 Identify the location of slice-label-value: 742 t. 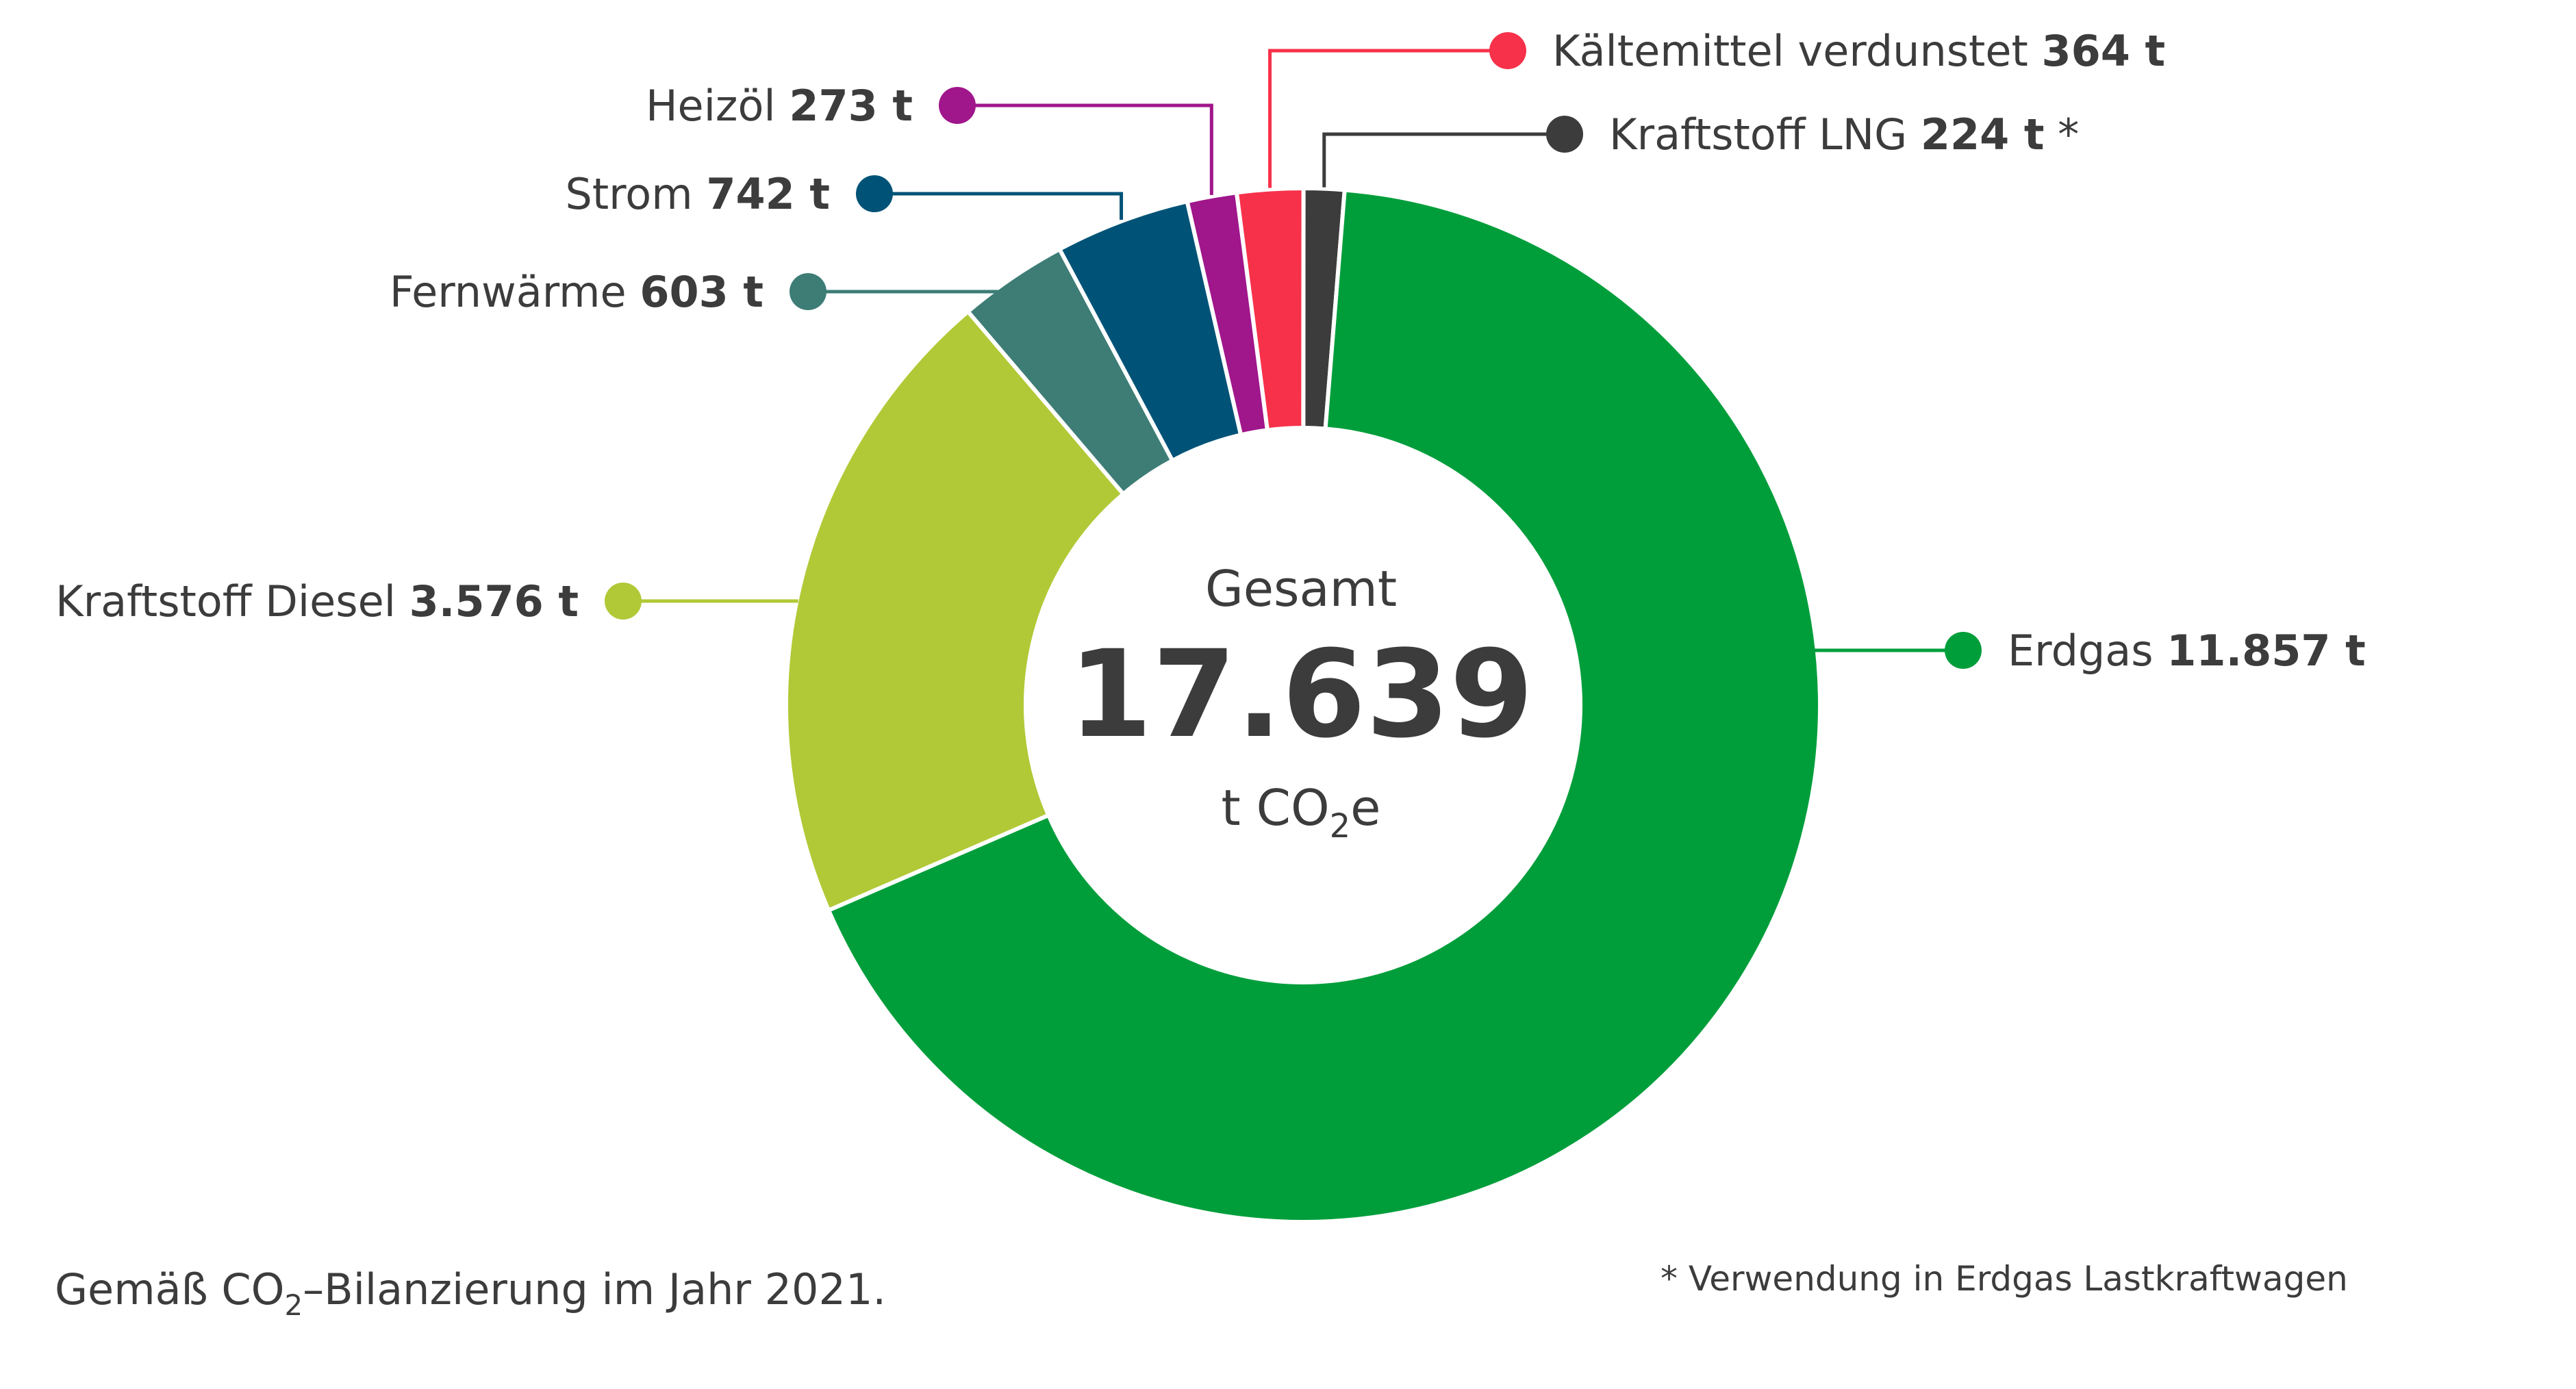
(768, 194).